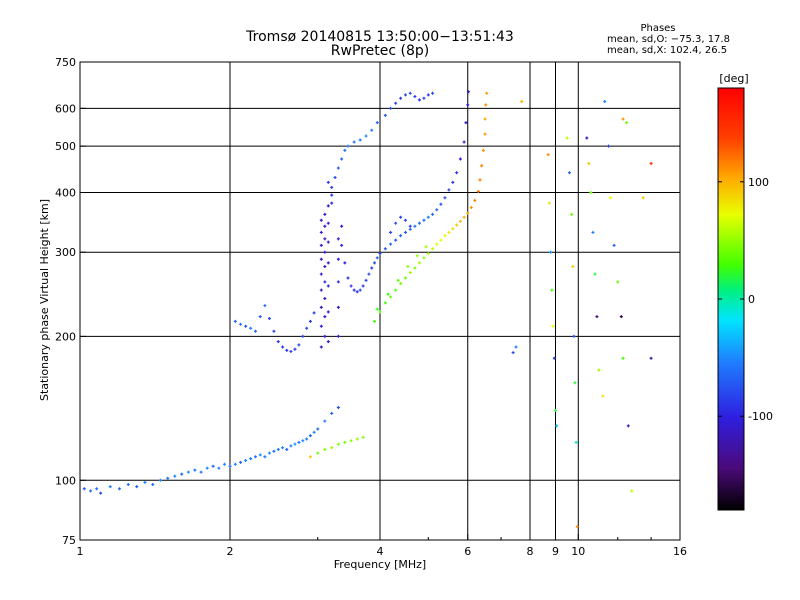  Describe the element at coordinates (230, 551) in the screenshot. I see `x-tick-label: 2` at that location.